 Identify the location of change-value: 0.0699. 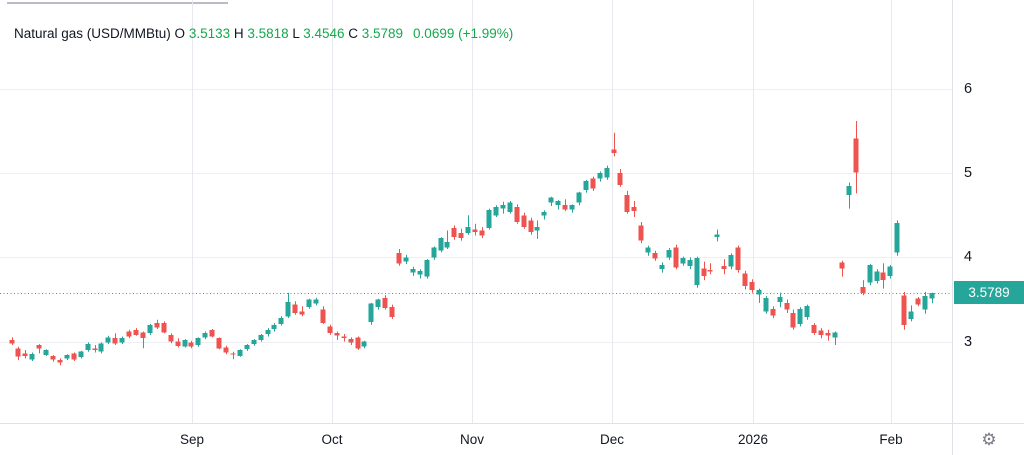
(434, 33).